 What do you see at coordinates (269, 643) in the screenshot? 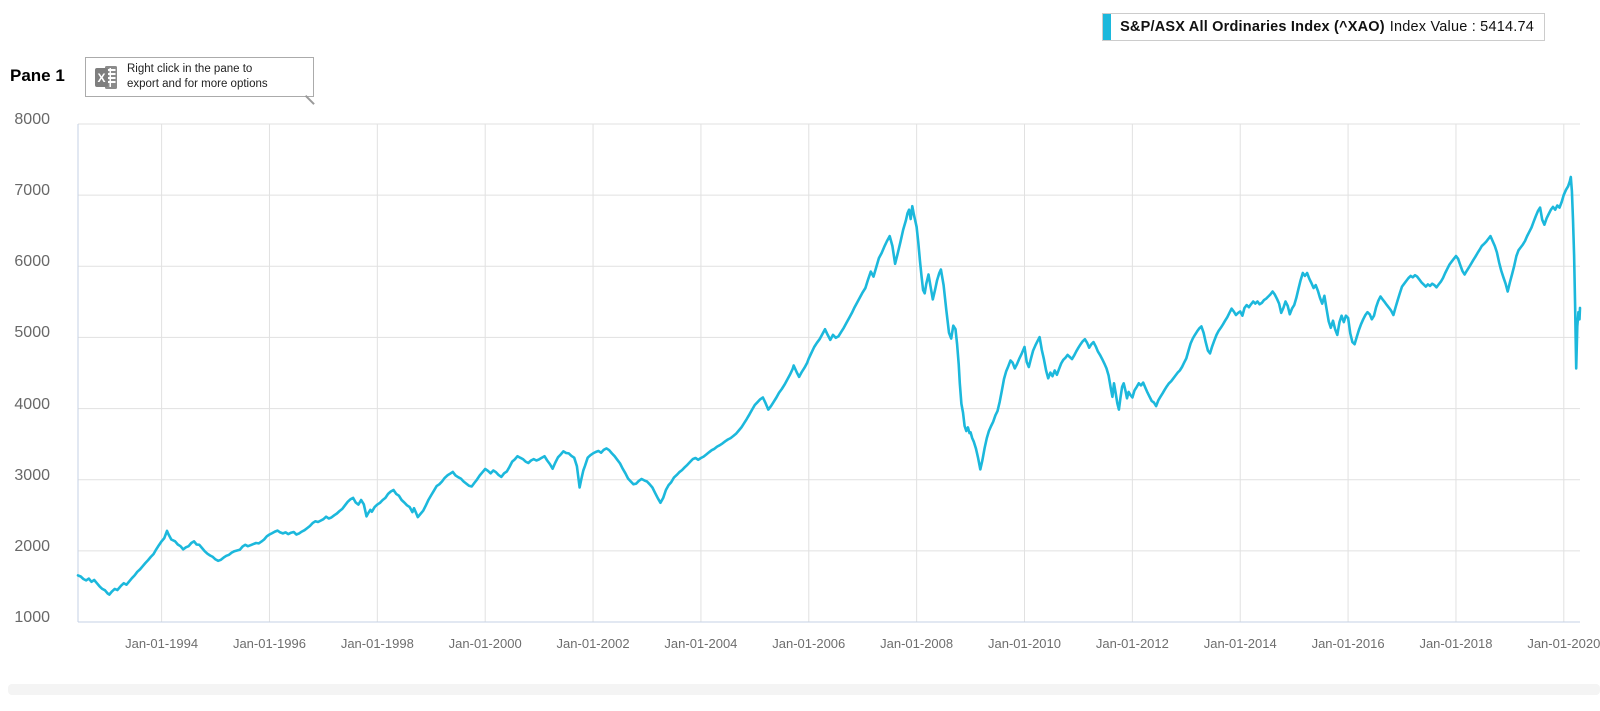
I see `x-axis-tick-label: Jan-01-1996` at bounding box center [269, 643].